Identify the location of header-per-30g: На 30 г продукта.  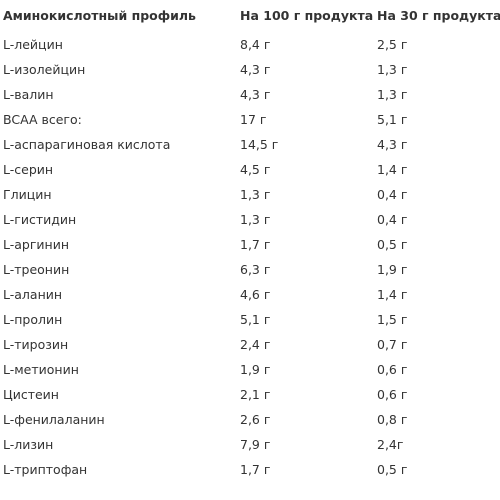
(438, 15).